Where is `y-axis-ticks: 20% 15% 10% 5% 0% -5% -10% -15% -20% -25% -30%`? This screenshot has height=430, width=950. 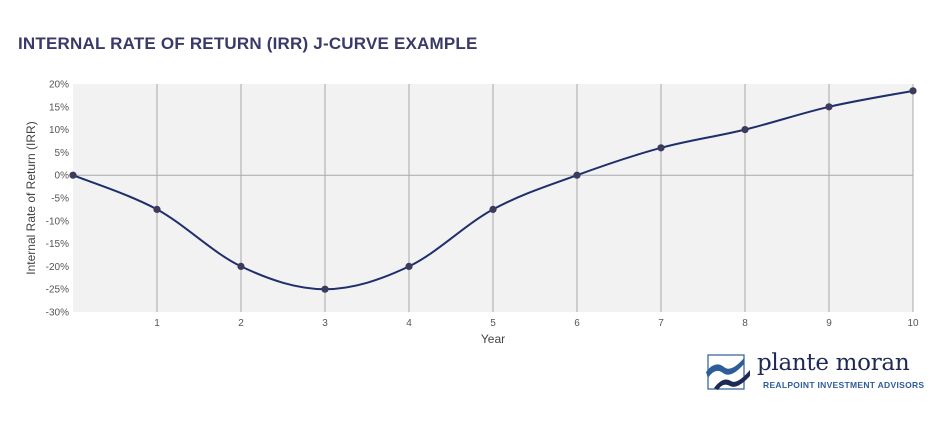 y-axis-ticks: 20% 15% 10% 5% 0% -5% -10% -15% -20% -25% -30% is located at coordinates (57, 199).